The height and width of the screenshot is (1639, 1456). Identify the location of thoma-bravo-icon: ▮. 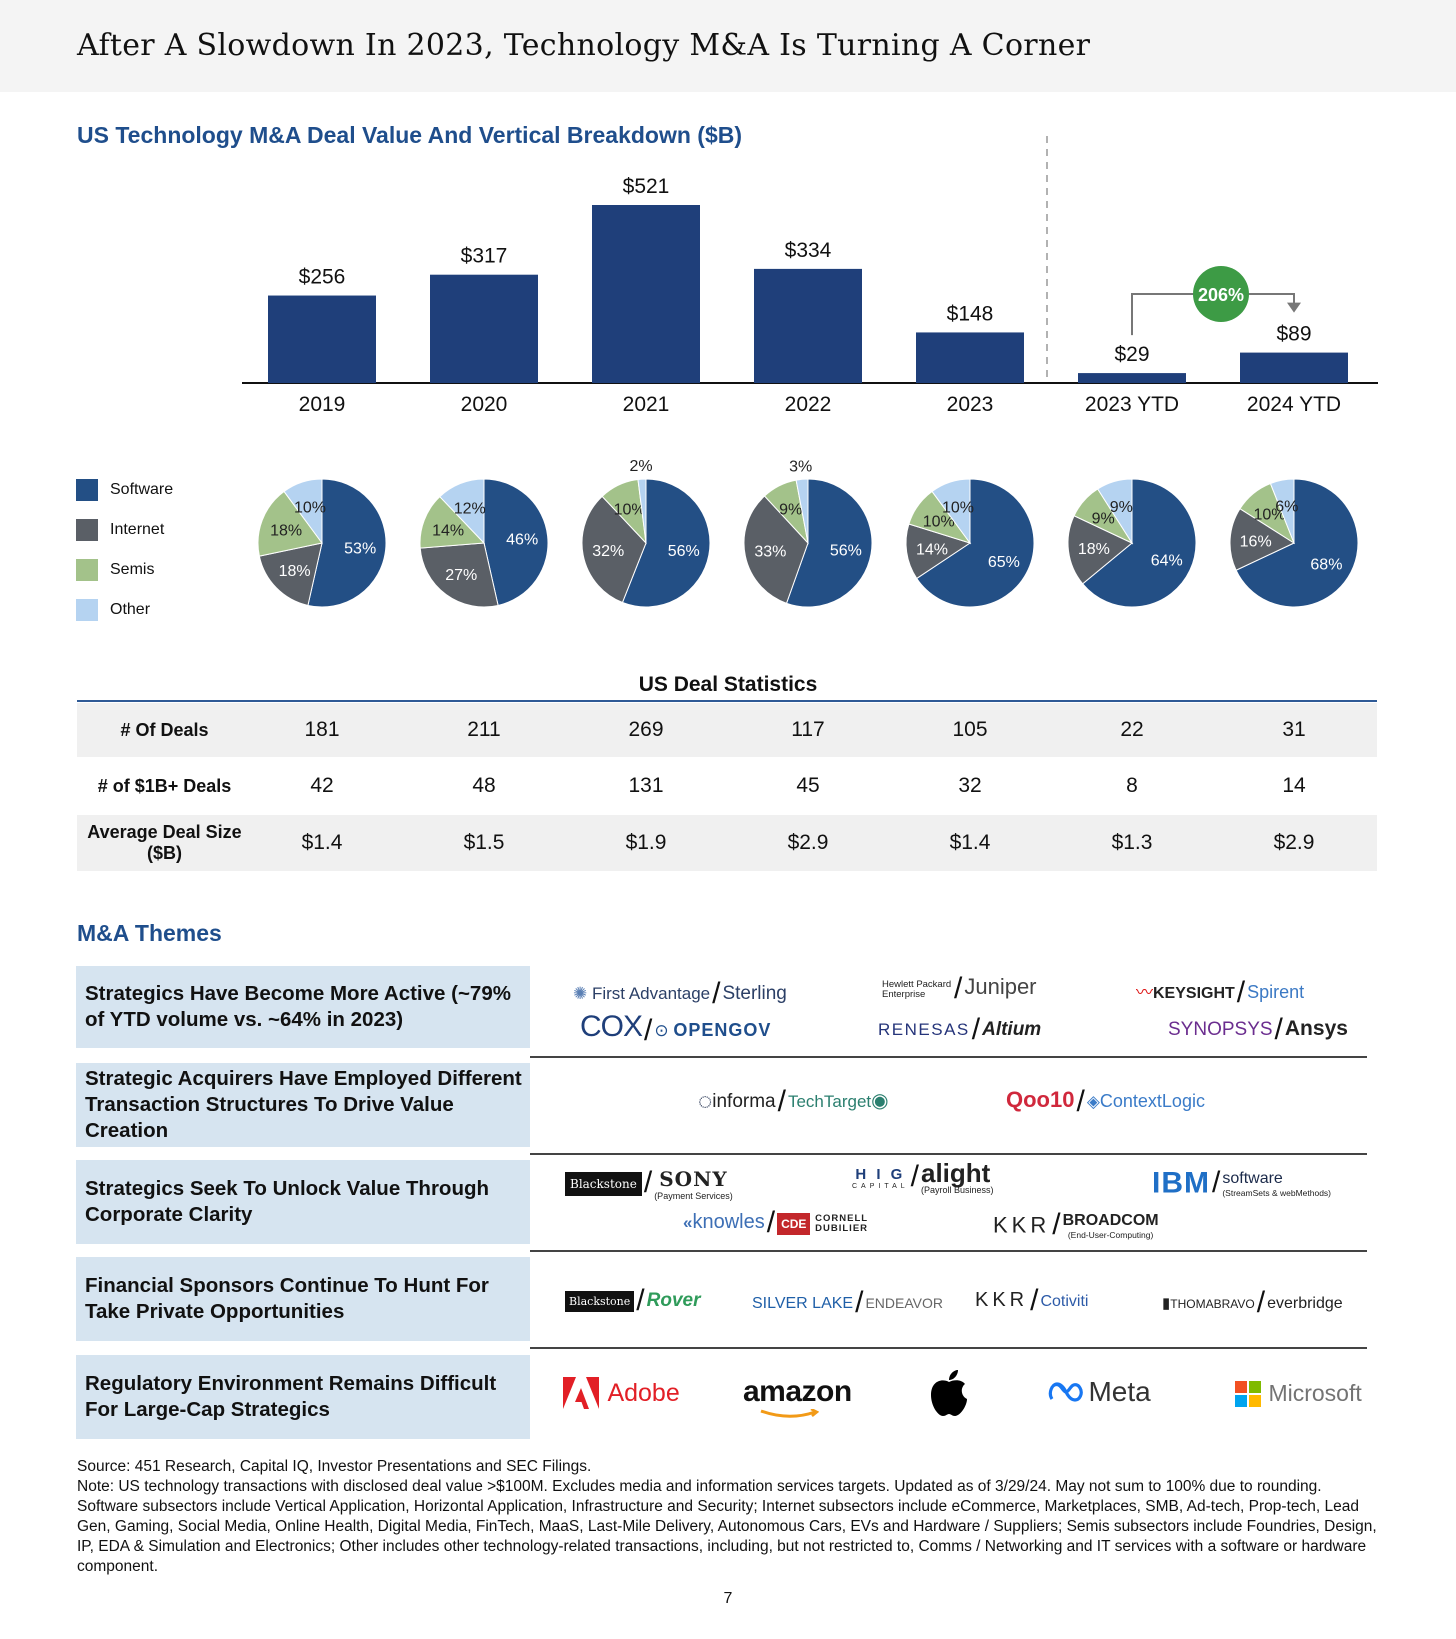
(1166, 1303).